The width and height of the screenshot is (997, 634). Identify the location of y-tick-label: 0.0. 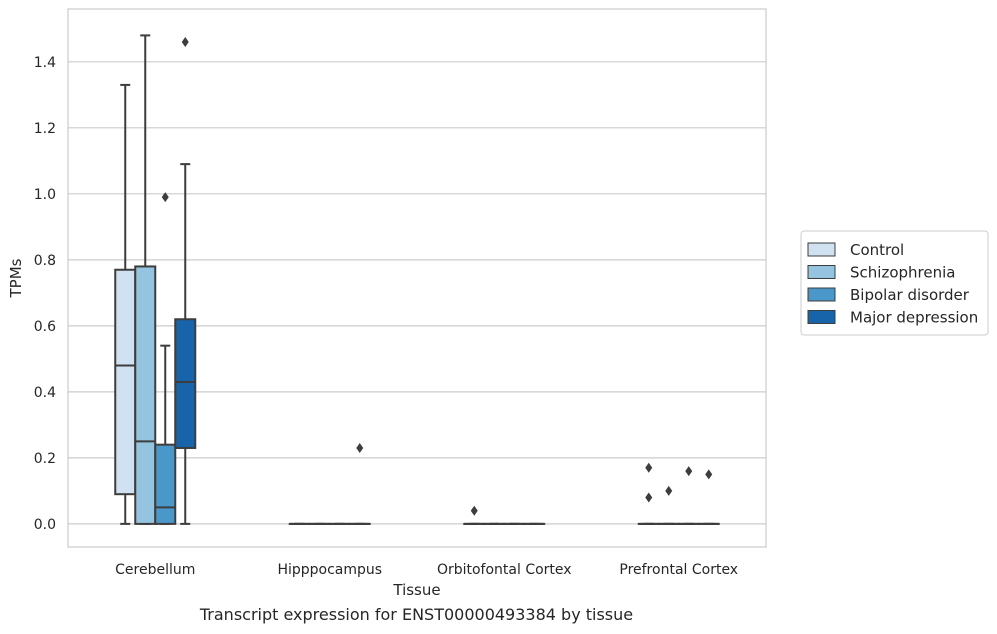
(45, 525).